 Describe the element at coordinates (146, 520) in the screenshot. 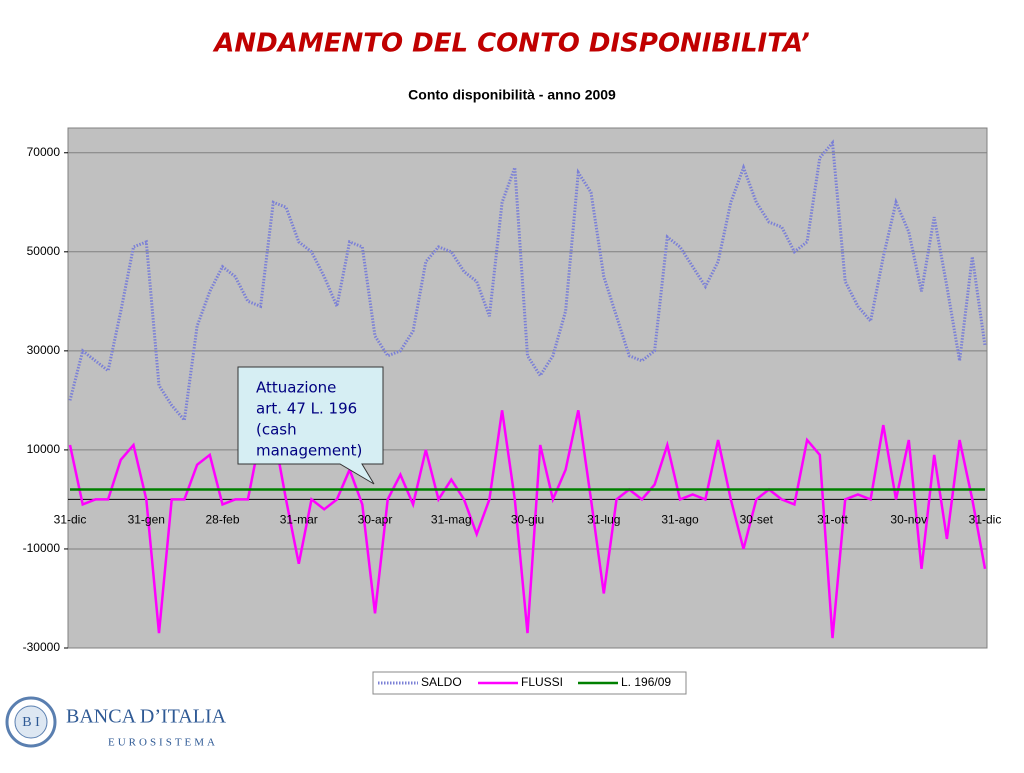

I see `x-tick-label: 31-gen` at that location.